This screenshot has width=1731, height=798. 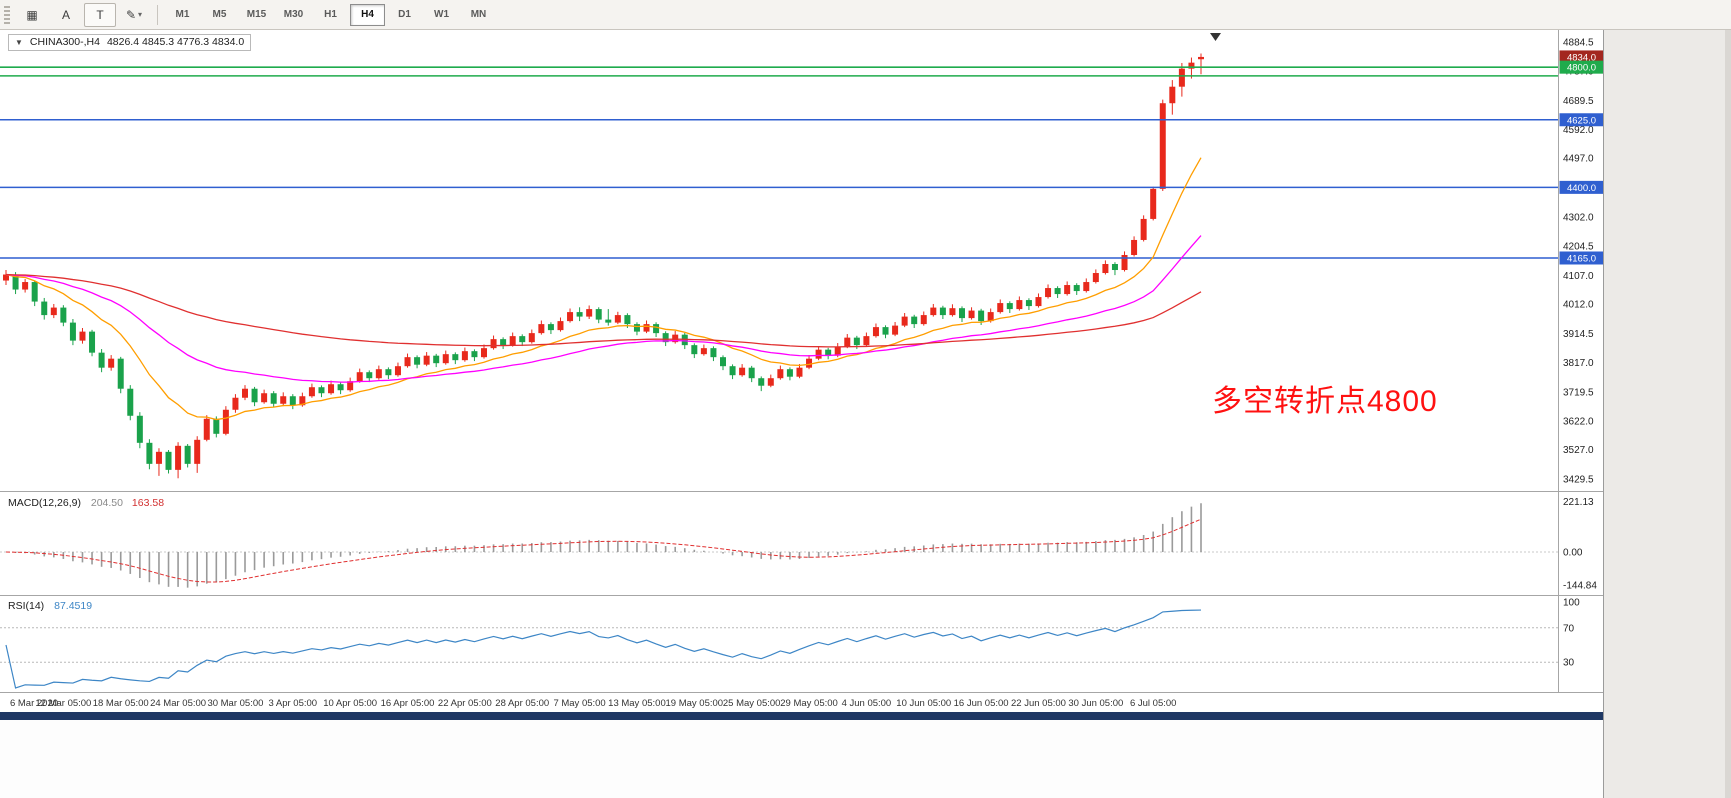 I want to click on svg-text: 25 May 05:00, so click(x=752, y=703).